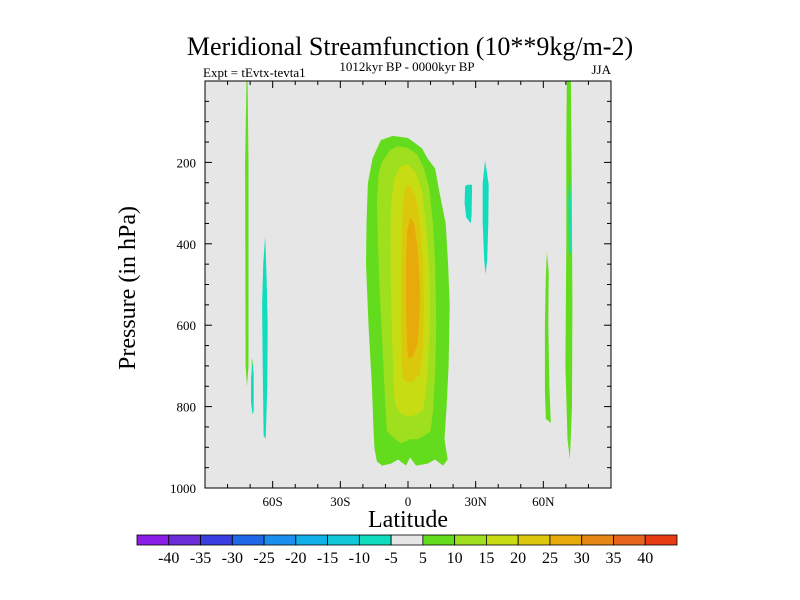 This screenshot has height=600, width=800. What do you see at coordinates (168, 558) in the screenshot?
I see `colorbar-label: -40` at bounding box center [168, 558].